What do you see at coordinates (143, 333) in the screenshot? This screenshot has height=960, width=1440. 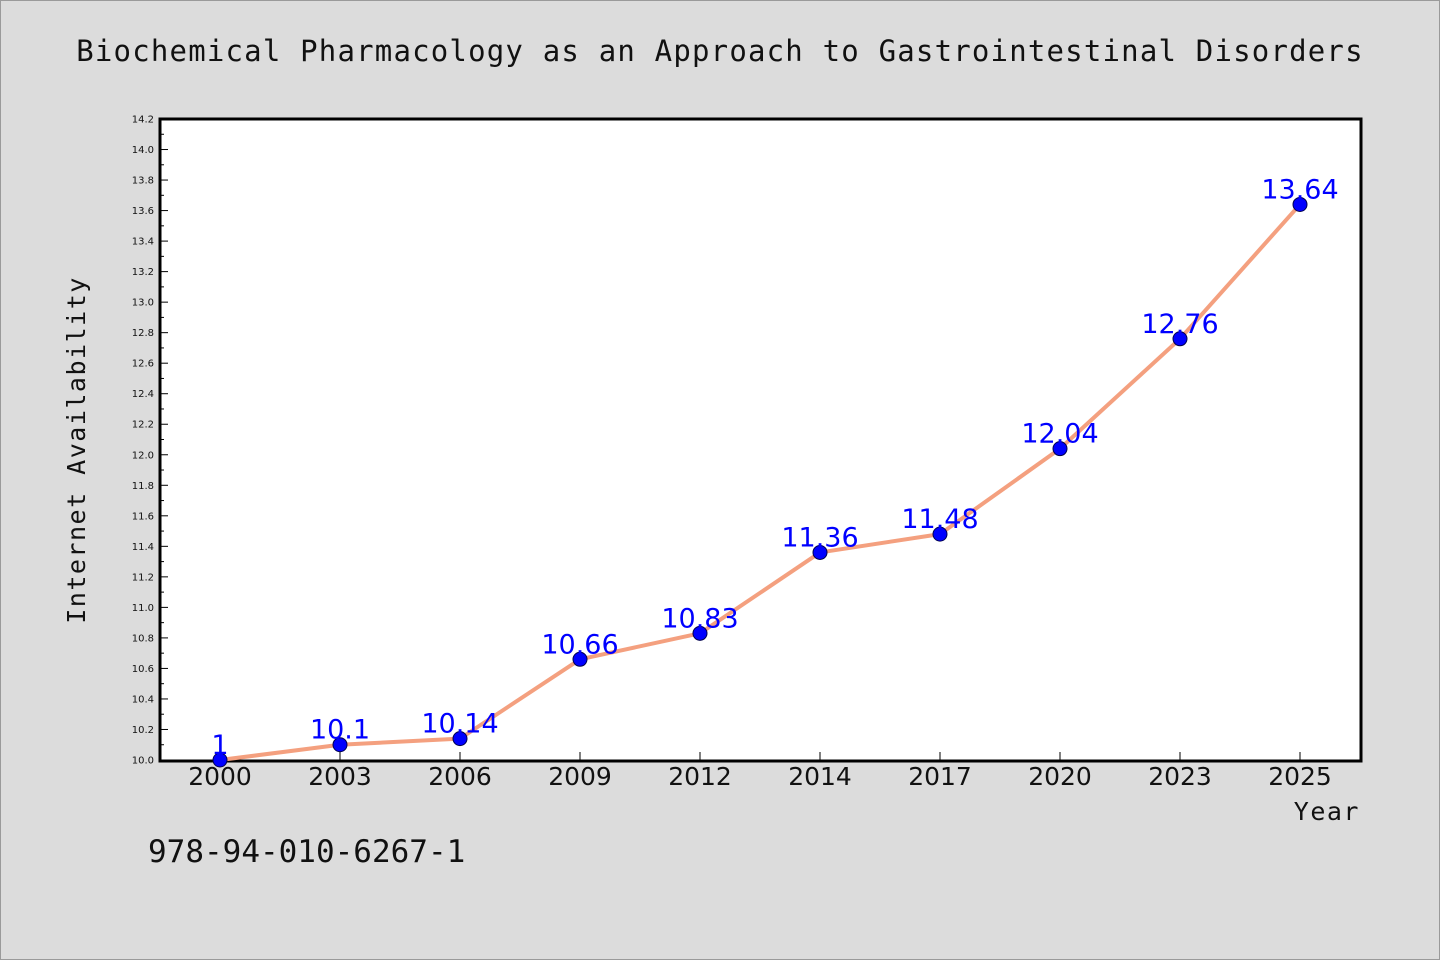 I see `y-tick-label: 12.8` at bounding box center [143, 333].